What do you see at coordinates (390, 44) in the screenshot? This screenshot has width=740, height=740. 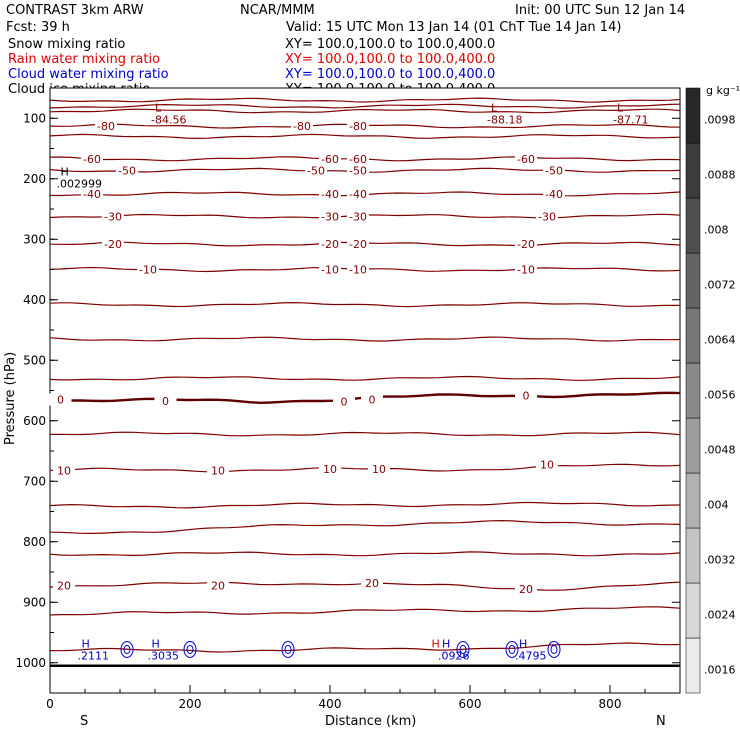 I see `legend-field-xy: XY= 100.0,100.0 to 100.0,400.0` at bounding box center [390, 44].